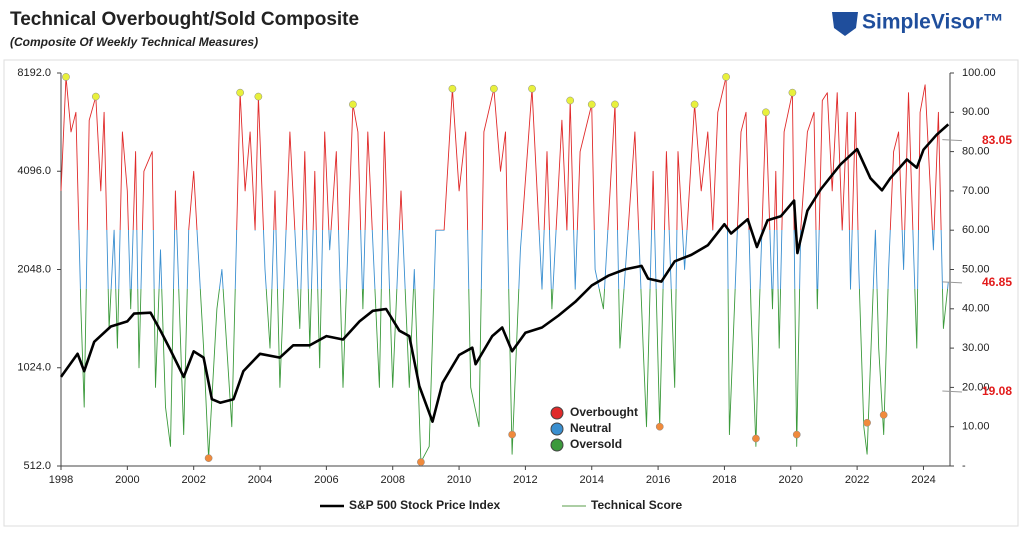 The width and height of the screenshot is (1024, 534). Describe the element at coordinates (37, 466) in the screenshot. I see `y-tick-label: 512.0` at that location.